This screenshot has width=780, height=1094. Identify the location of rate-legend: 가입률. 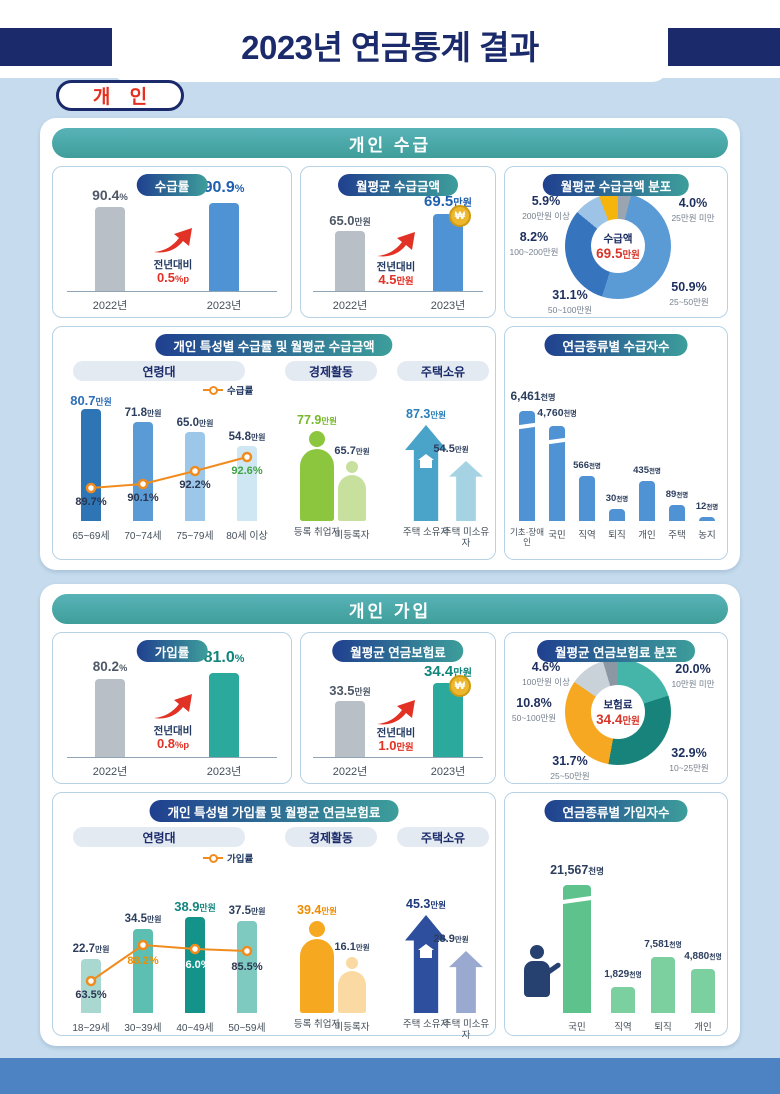
(228, 858).